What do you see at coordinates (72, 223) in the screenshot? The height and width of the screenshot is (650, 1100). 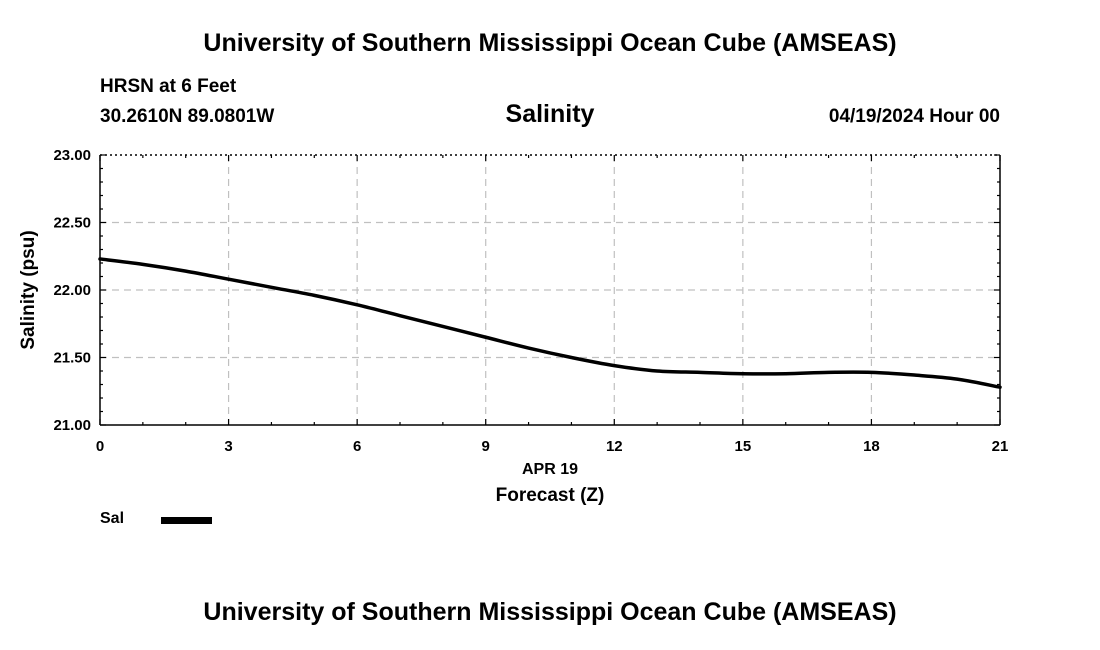 I see `y-tick-label: 22.50` at bounding box center [72, 223].